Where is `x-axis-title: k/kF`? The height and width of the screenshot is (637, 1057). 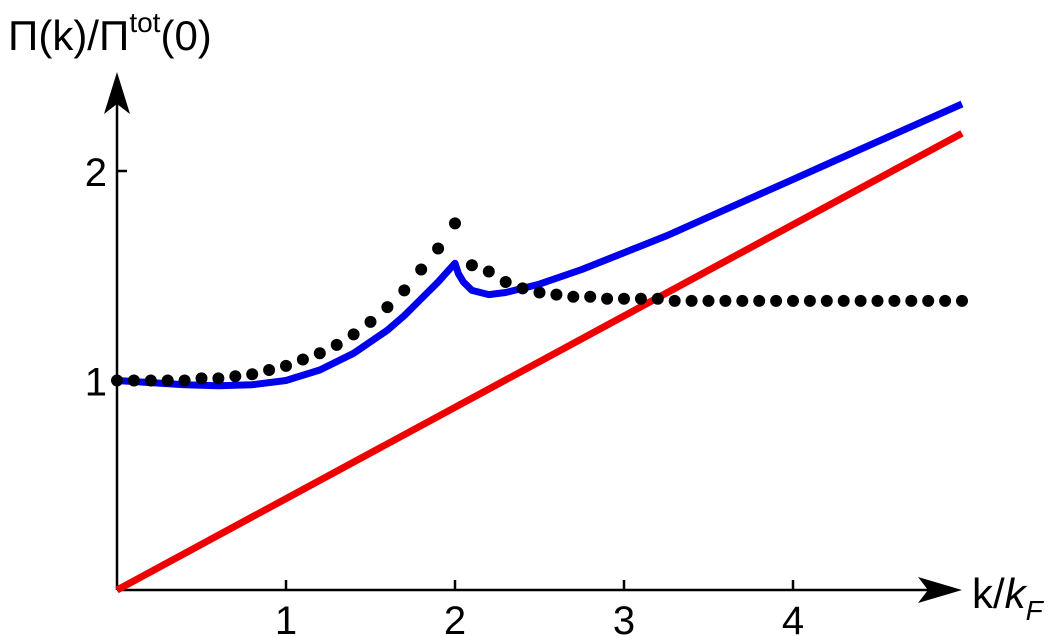 x-axis-title: k/kF is located at coordinates (1008, 598).